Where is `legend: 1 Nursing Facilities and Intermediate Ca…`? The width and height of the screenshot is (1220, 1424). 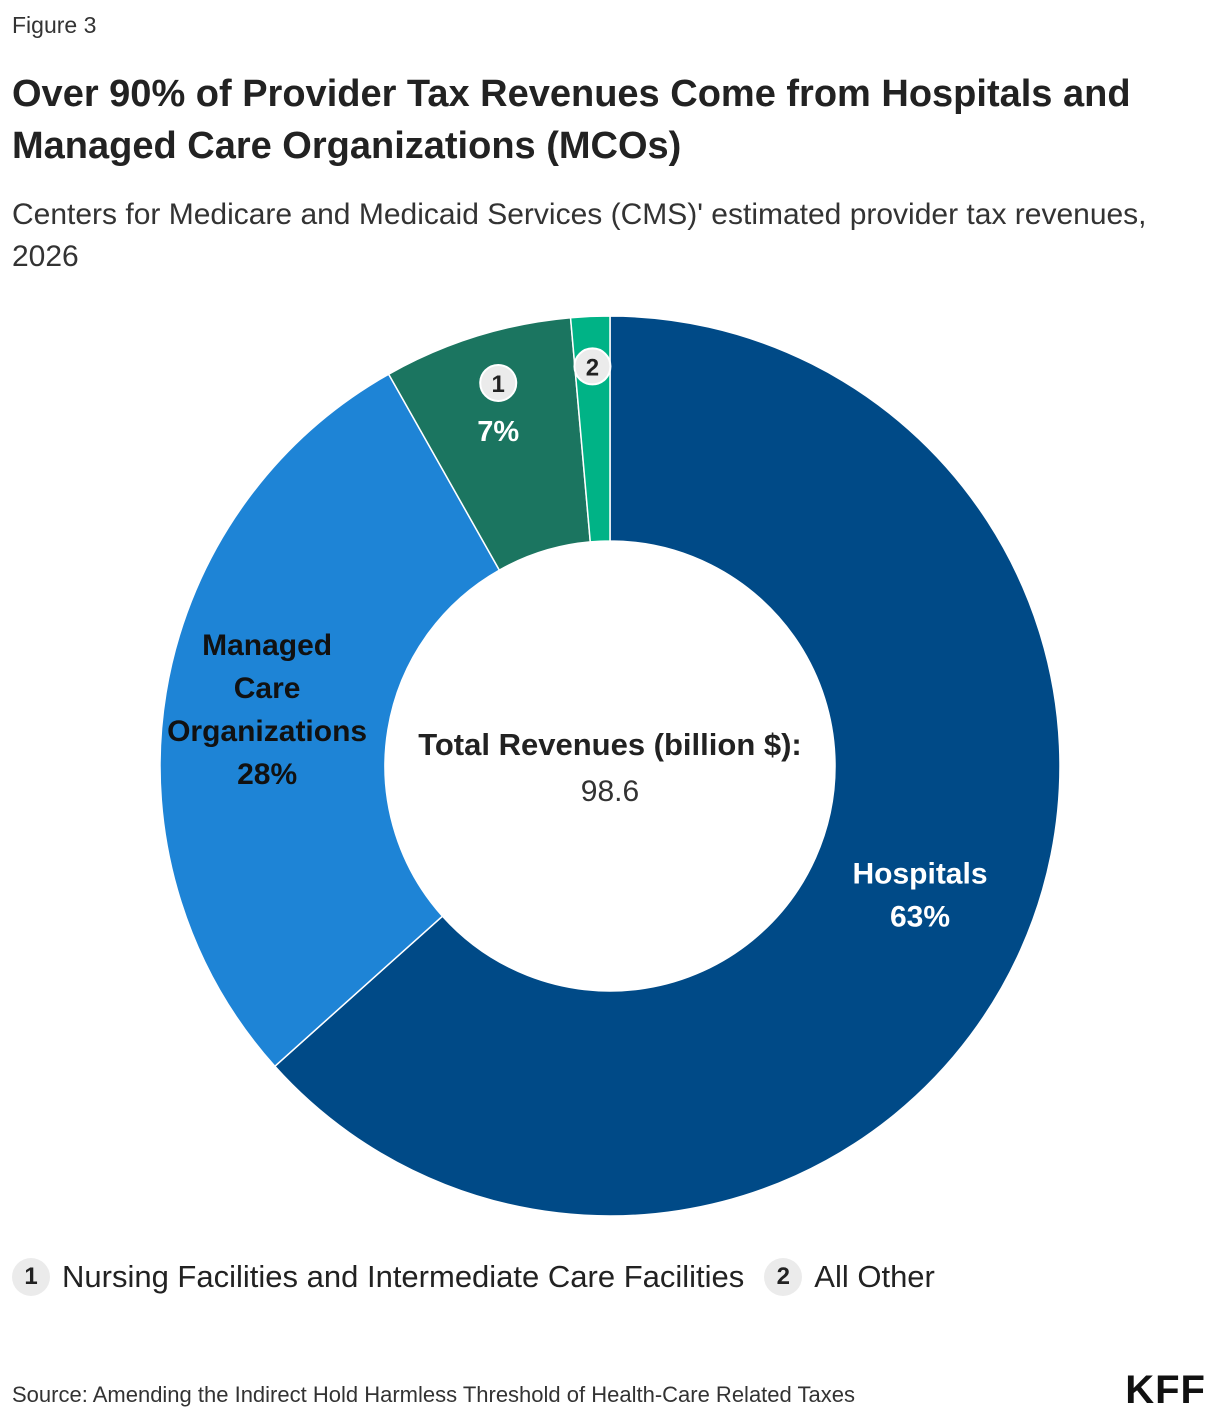 legend: 1 Nursing Facilities and Intermediate Ca… is located at coordinates (483, 1277).